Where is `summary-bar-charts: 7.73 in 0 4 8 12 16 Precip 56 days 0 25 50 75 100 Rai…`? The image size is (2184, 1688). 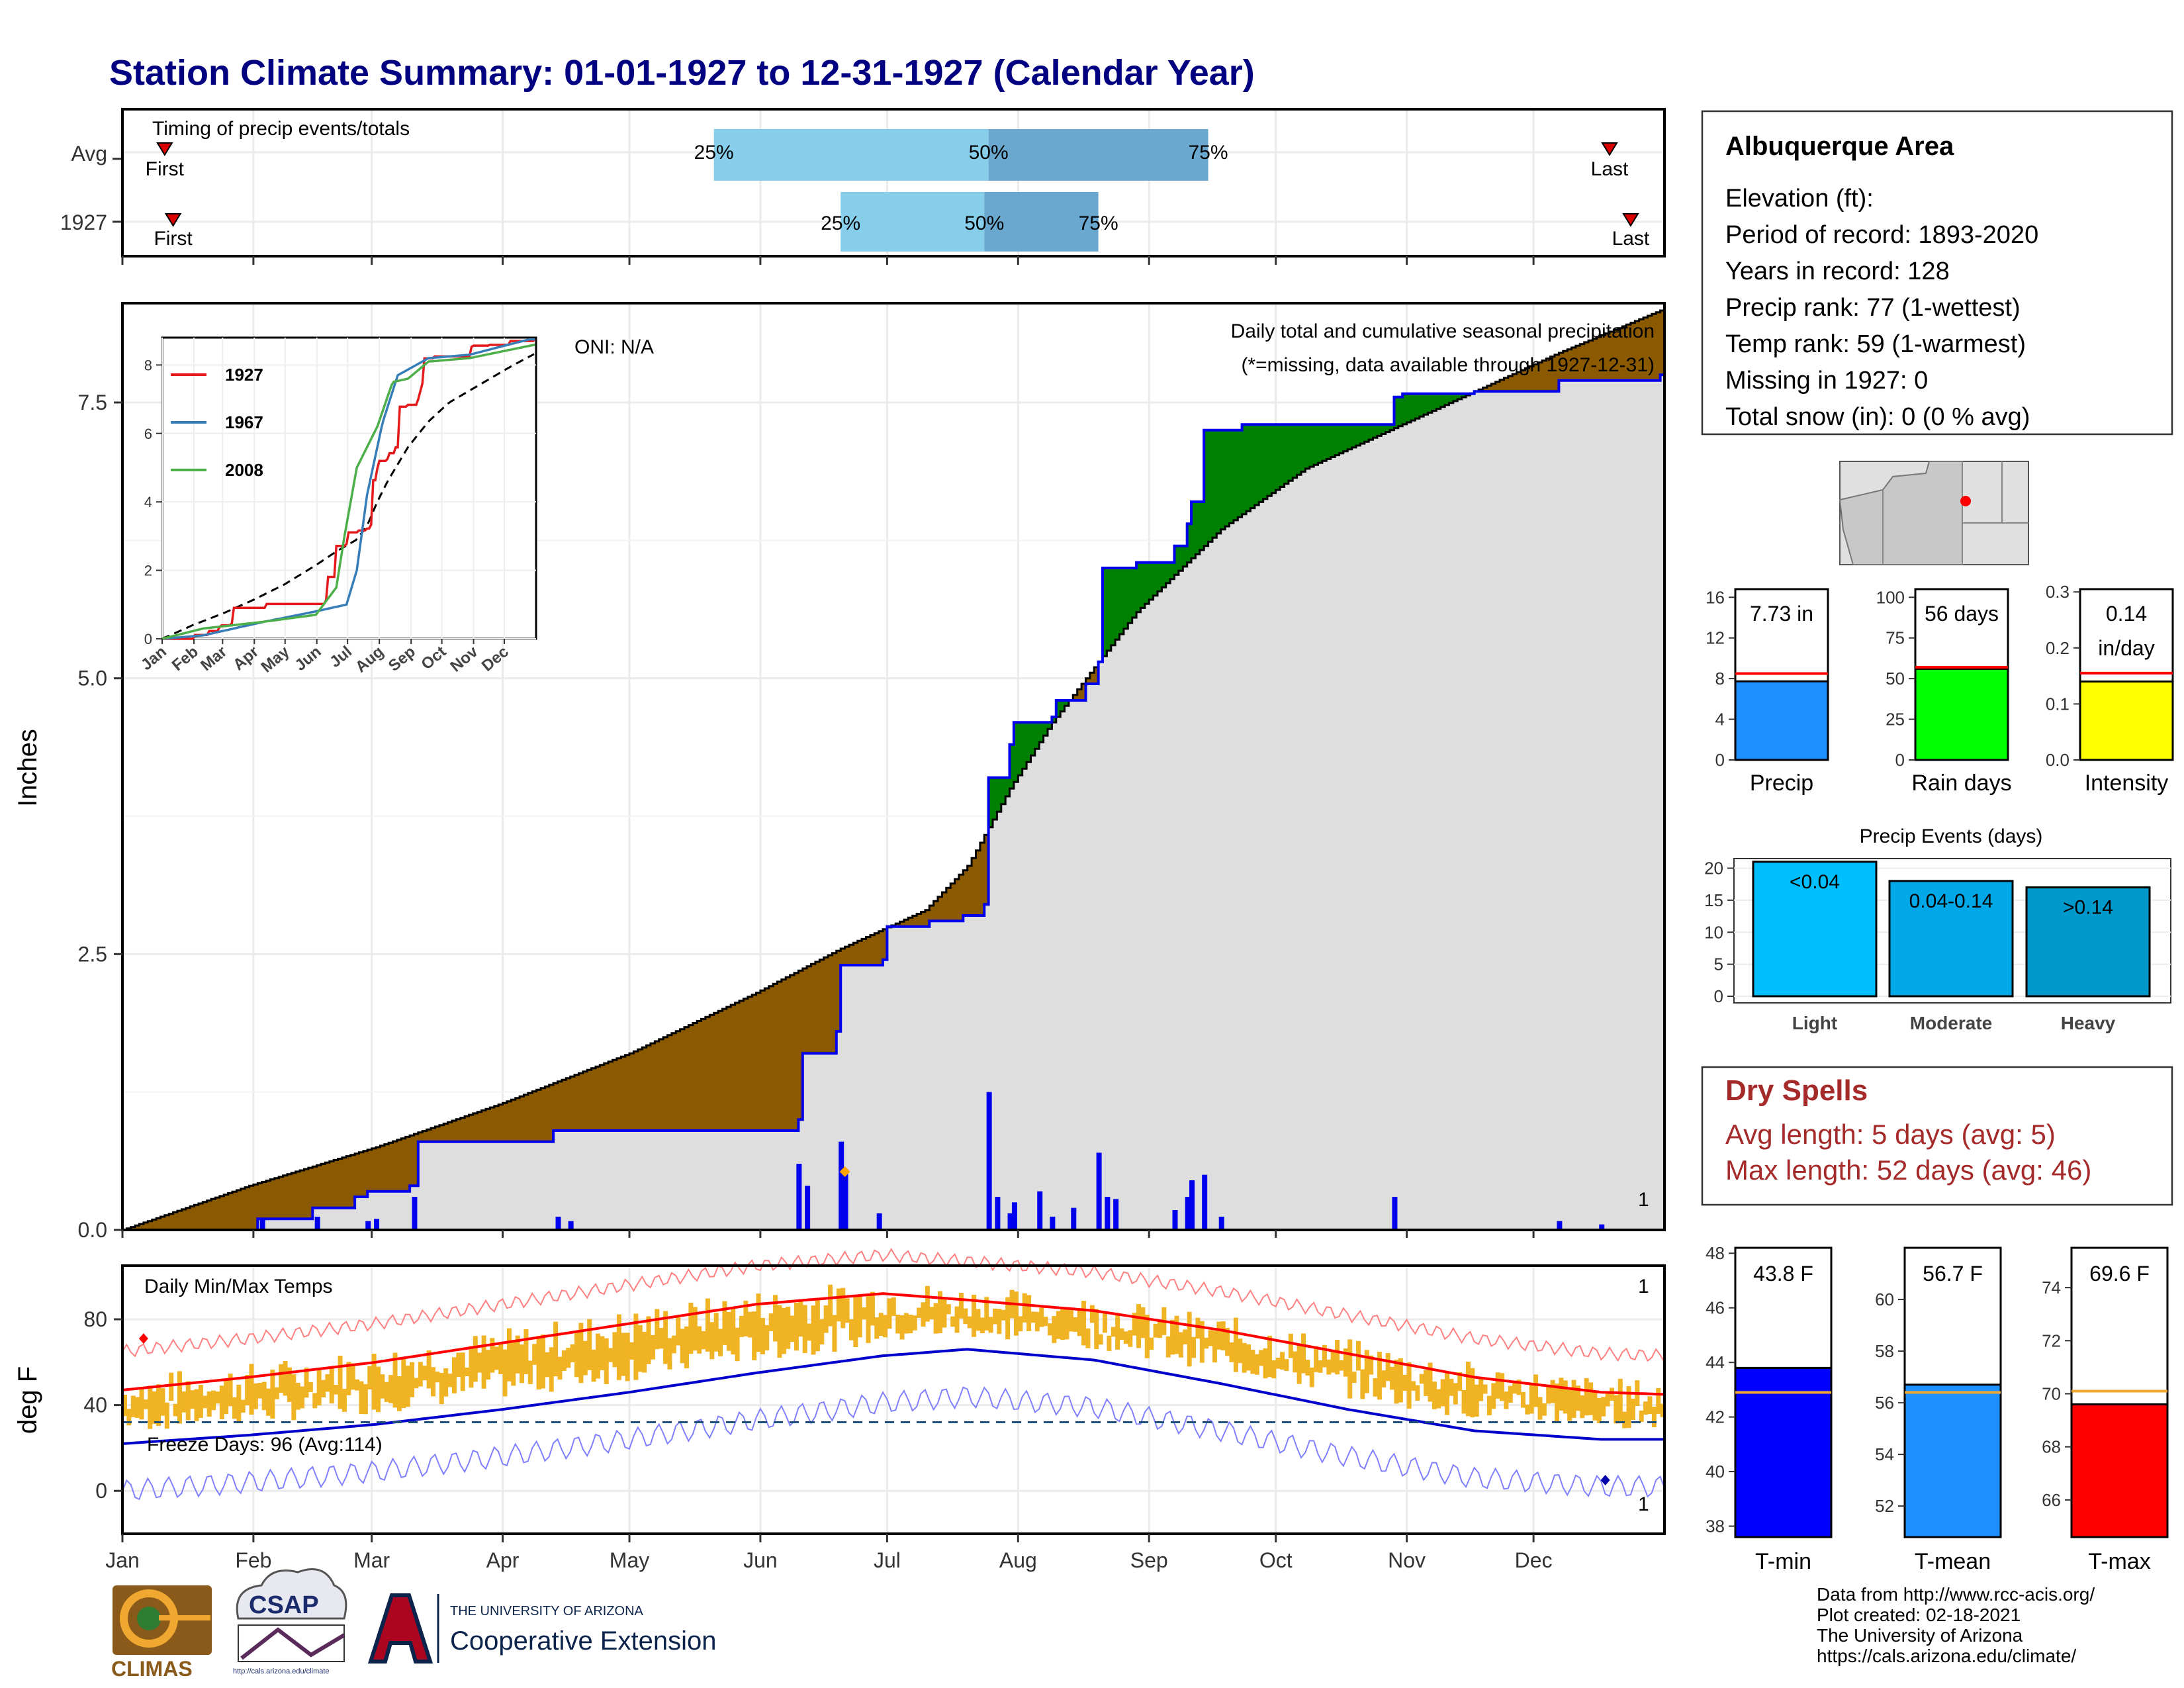 summary-bar-charts: 7.73 in 0 4 8 12 16 Precip 56 days 0 25 50 75 100 Rai… is located at coordinates (1940, 689).